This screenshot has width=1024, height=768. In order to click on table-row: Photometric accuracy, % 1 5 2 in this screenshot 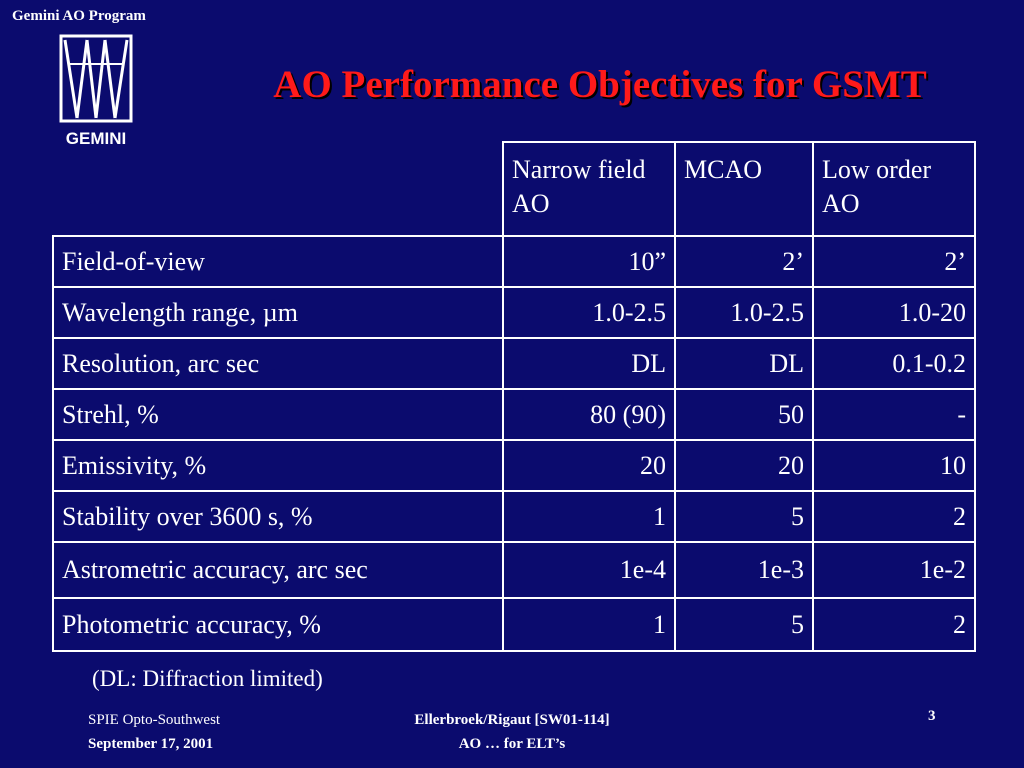, I will do `click(514, 624)`.